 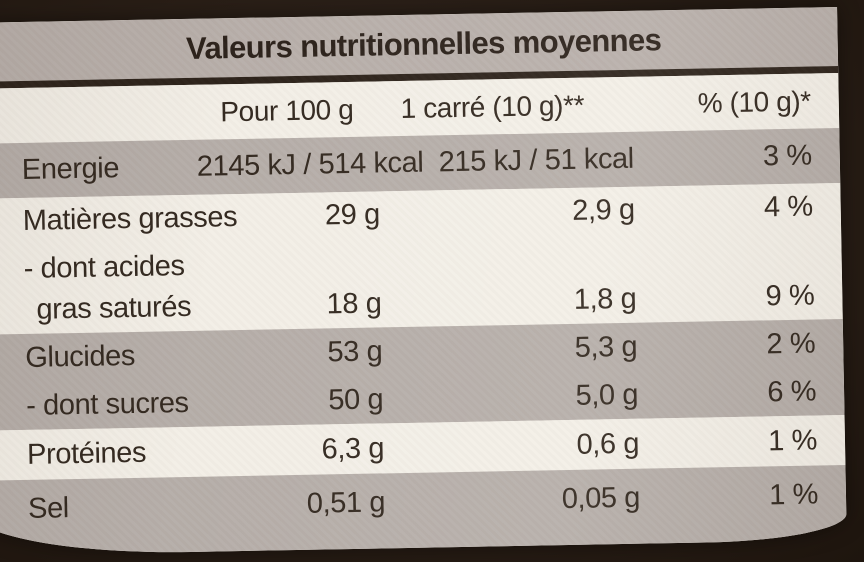 I want to click on value-per-square: 2,9 g, so click(x=603, y=210).